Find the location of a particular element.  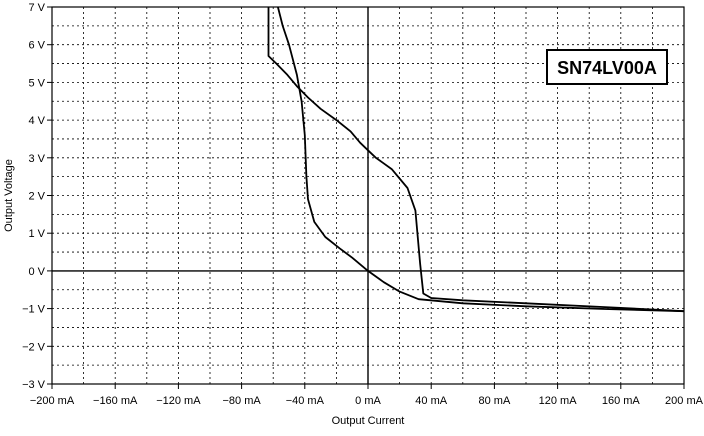

x-tick-label: −80 mA is located at coordinates (241, 401).